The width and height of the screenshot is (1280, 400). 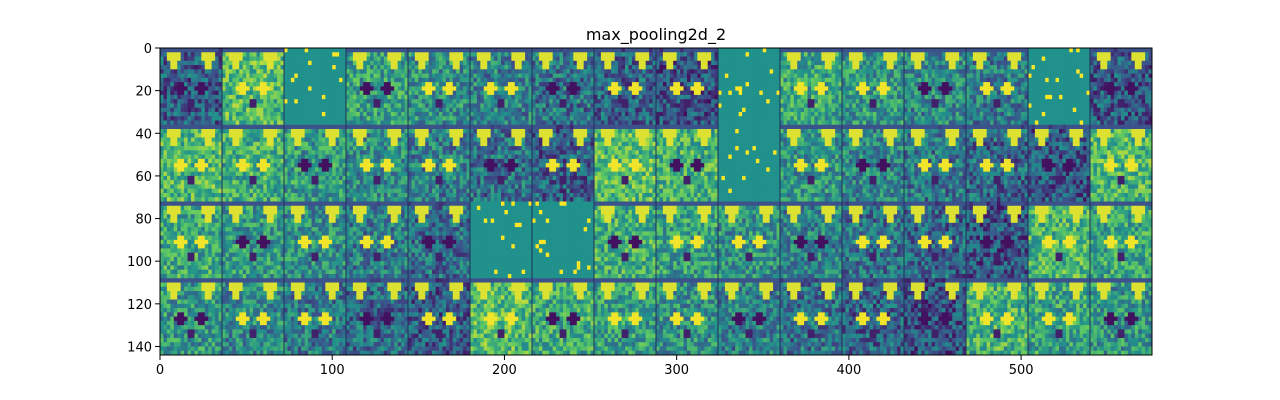 I want to click on y-tick-label: 40, so click(x=143, y=134).